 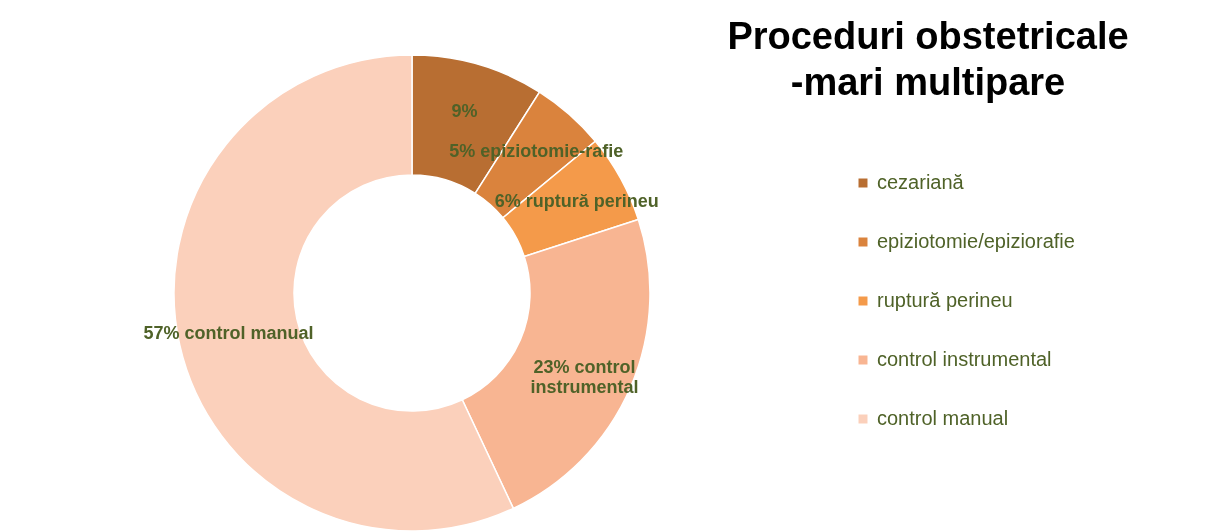 What do you see at coordinates (228, 333) in the screenshot?
I see `data-label: 57% control manual` at bounding box center [228, 333].